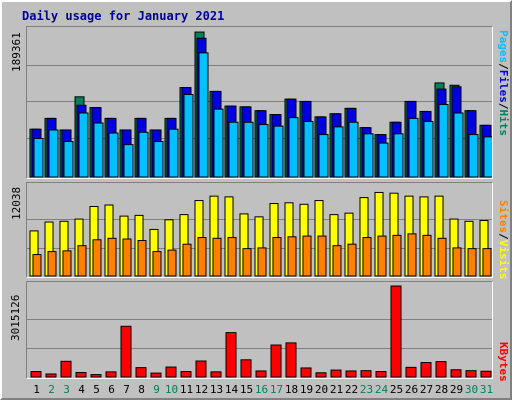 The width and height of the screenshot is (512, 400). What do you see at coordinates (503, 83) in the screenshot?
I see `hits-legend: Pages/Files/Hits` at bounding box center [503, 83].